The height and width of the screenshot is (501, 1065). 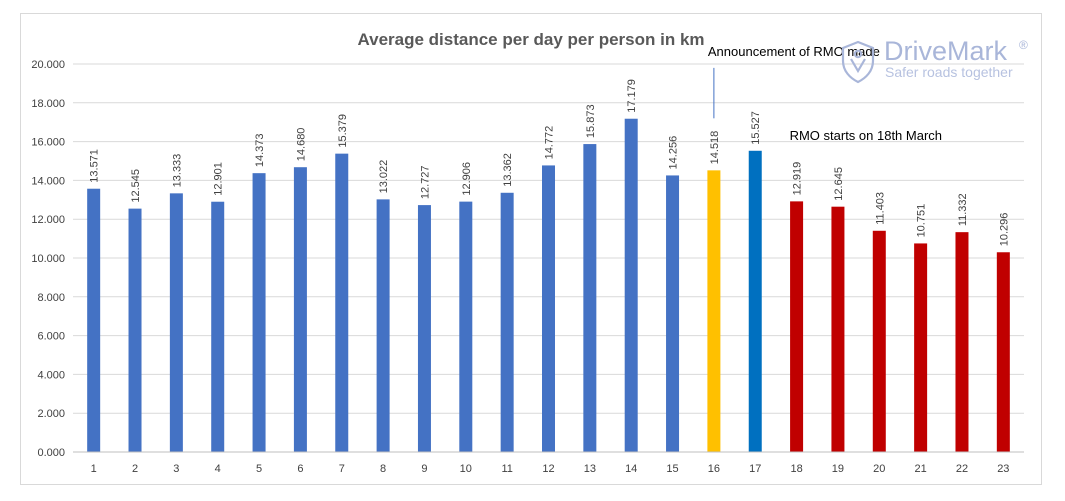 I want to click on data-label: 13.333, so click(x=177, y=171).